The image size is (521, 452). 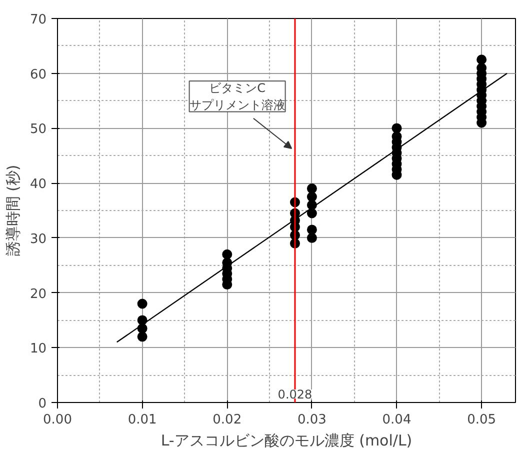 I want to click on x-tick-label: 0.05, so click(x=481, y=420).